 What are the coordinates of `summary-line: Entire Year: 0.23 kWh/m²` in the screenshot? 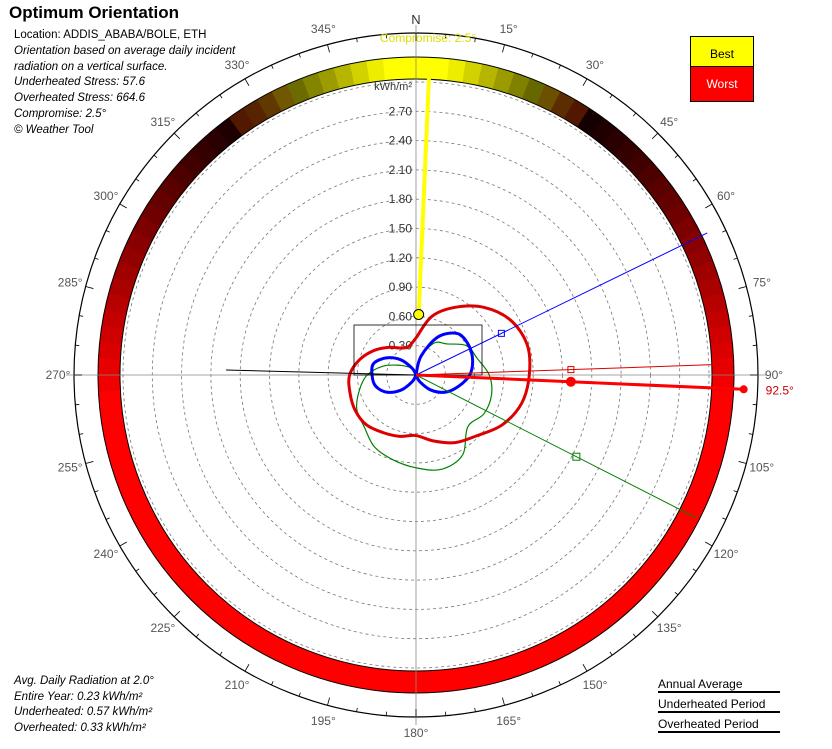 It's located at (78, 696).